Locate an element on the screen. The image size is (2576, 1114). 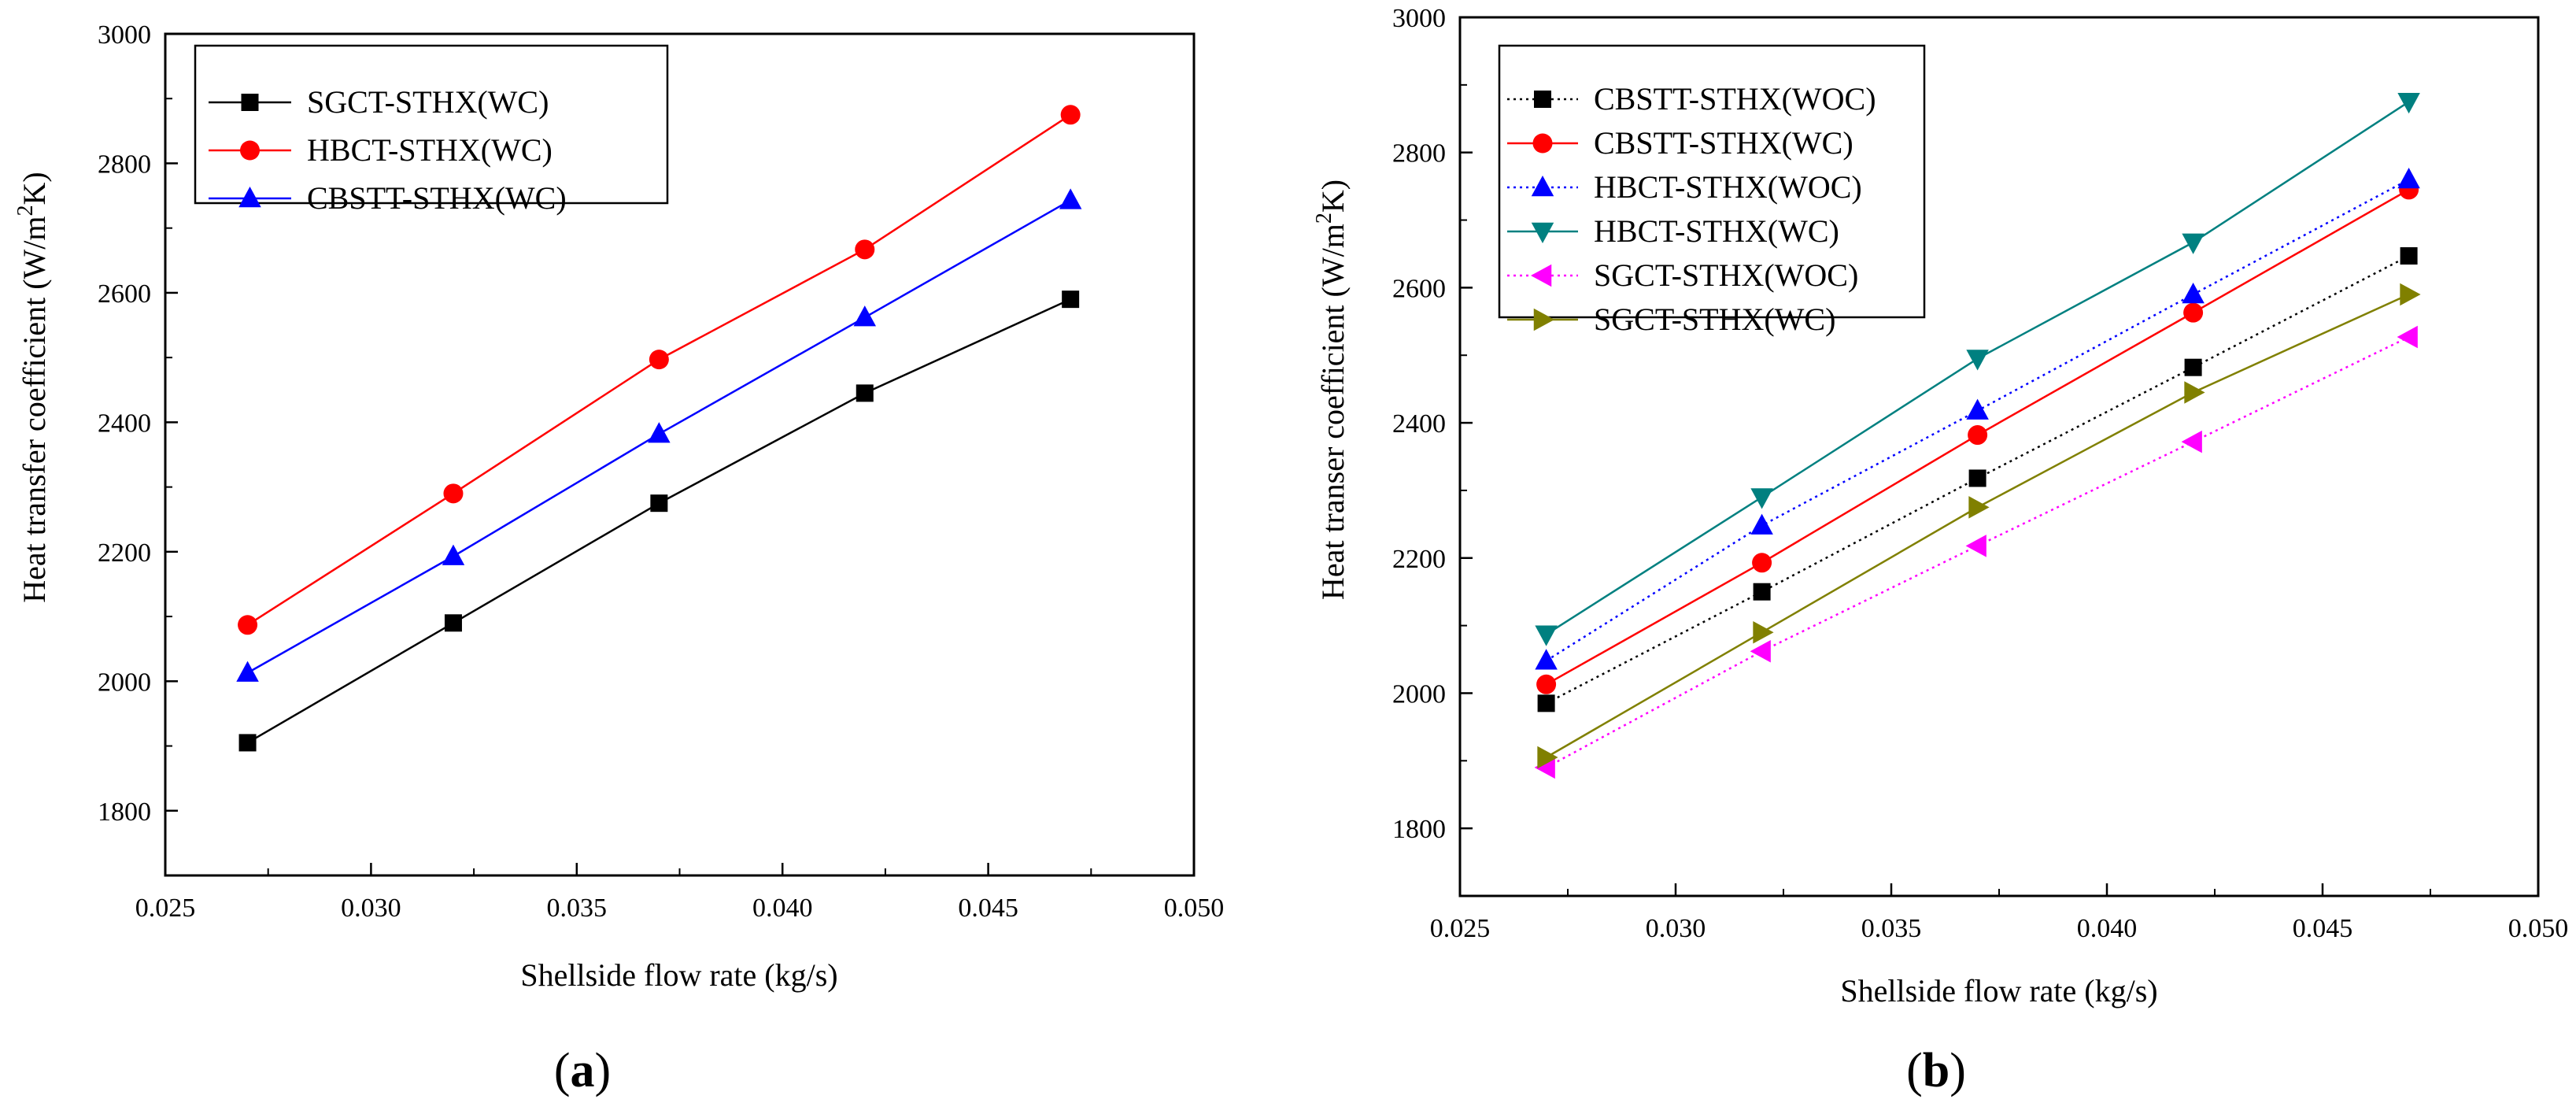
chart-b-y-tick-label: 2800 is located at coordinates (1419, 153).